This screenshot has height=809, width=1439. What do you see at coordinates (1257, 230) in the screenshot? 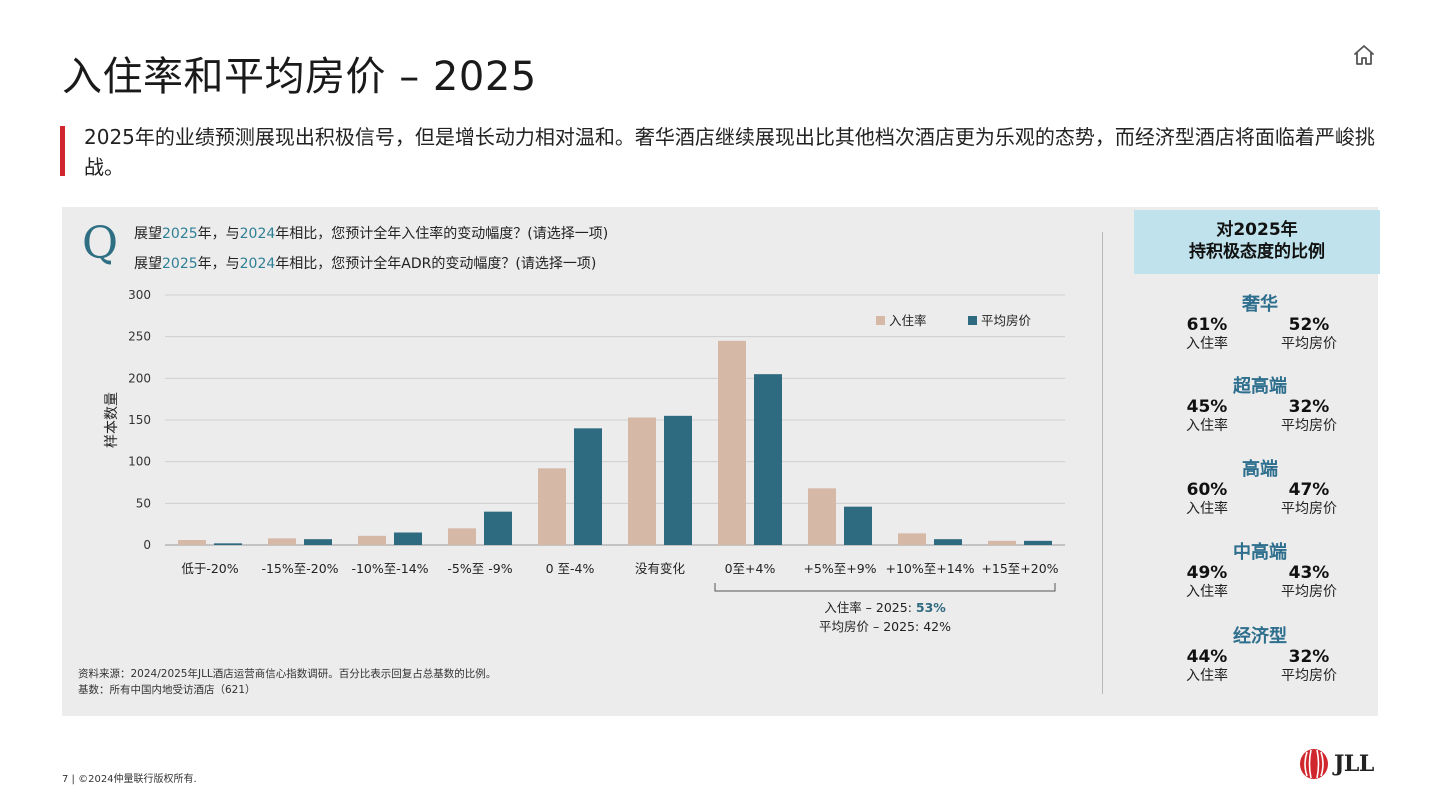
I see `segment-heading-line1: 对2025年` at bounding box center [1257, 230].